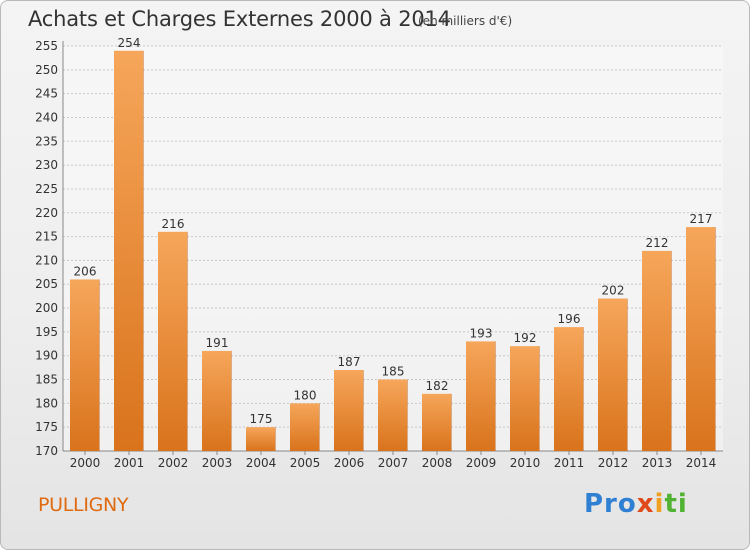  What do you see at coordinates (46, 70) in the screenshot?
I see `y-tick-label: 250` at bounding box center [46, 70].